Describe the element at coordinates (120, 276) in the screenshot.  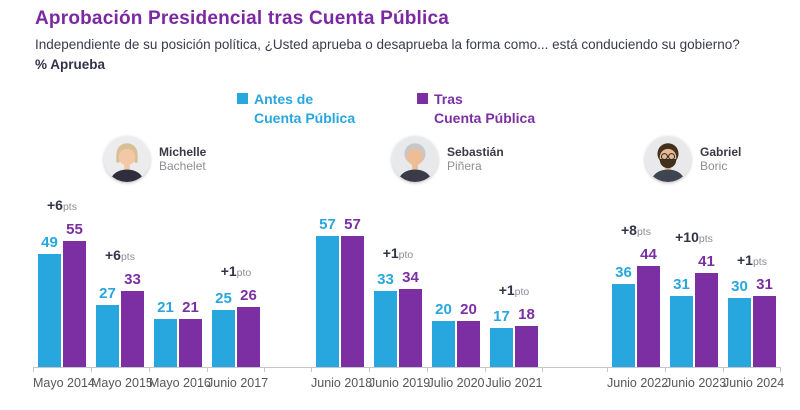
I see `category-plot: +6pts 27 33` at that location.